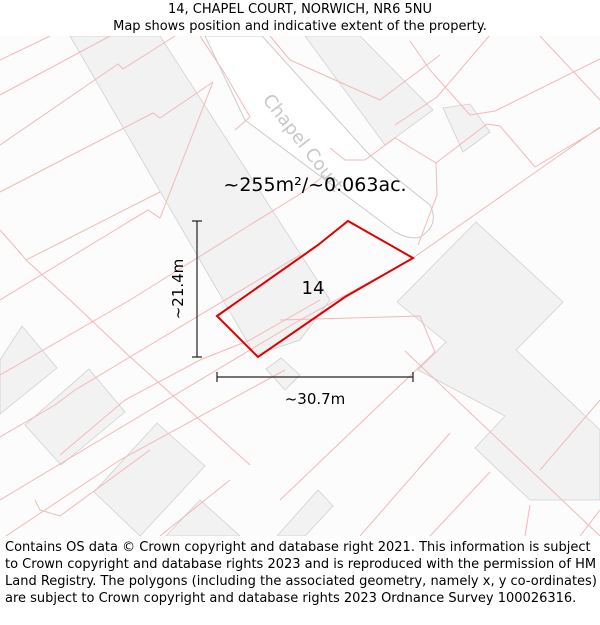 The height and width of the screenshot is (625, 600). I want to click on height-measure-label: ~21.4m, so click(178, 289).